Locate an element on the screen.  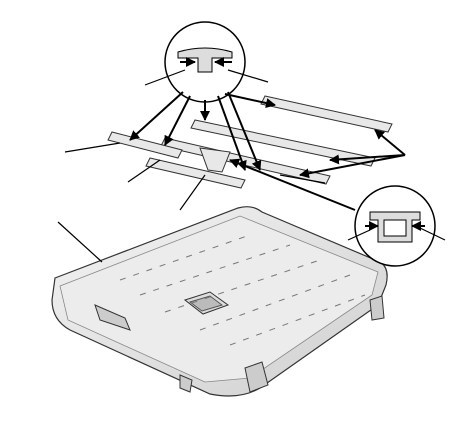
detail-right is located at coordinates (395, 226).